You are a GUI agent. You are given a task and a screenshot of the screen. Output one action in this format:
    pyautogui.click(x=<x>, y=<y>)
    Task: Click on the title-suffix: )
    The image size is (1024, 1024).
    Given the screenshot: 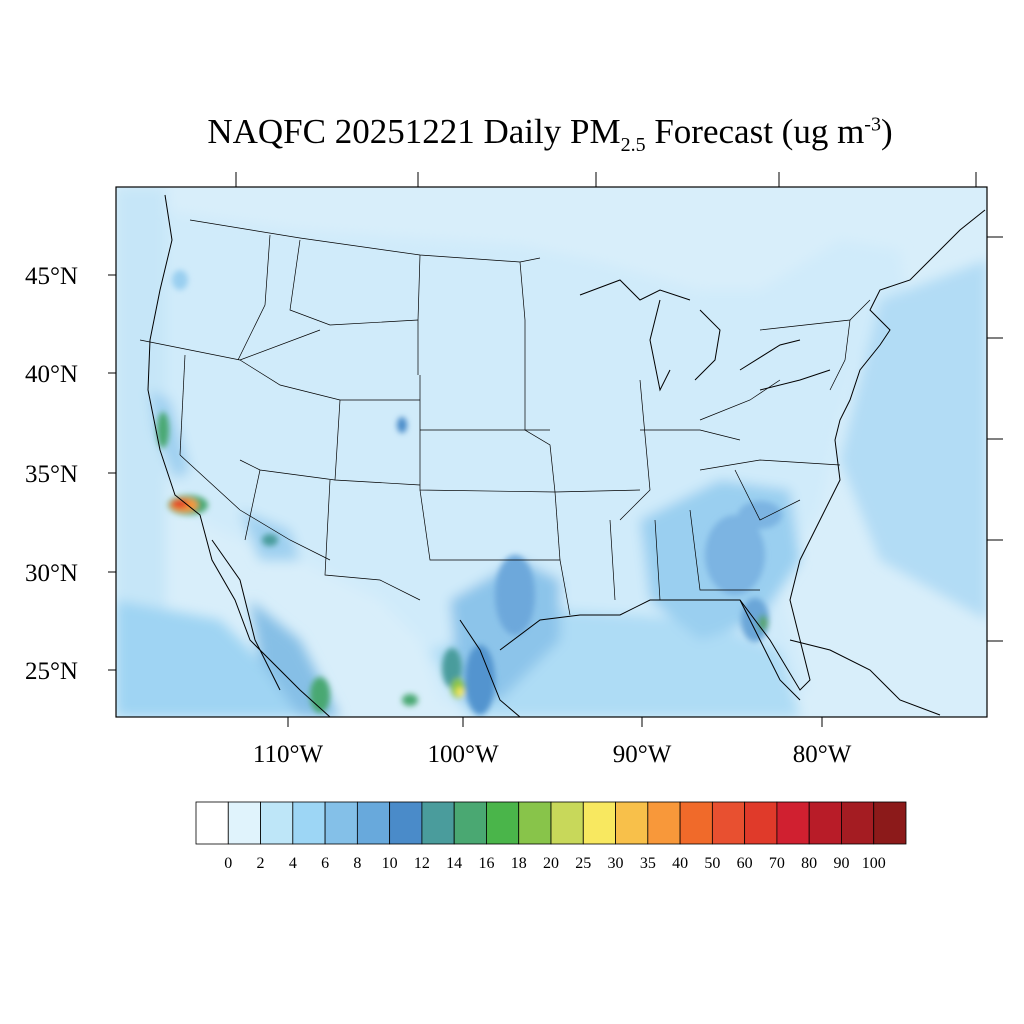 What is the action you would take?
    pyautogui.click(x=886, y=131)
    